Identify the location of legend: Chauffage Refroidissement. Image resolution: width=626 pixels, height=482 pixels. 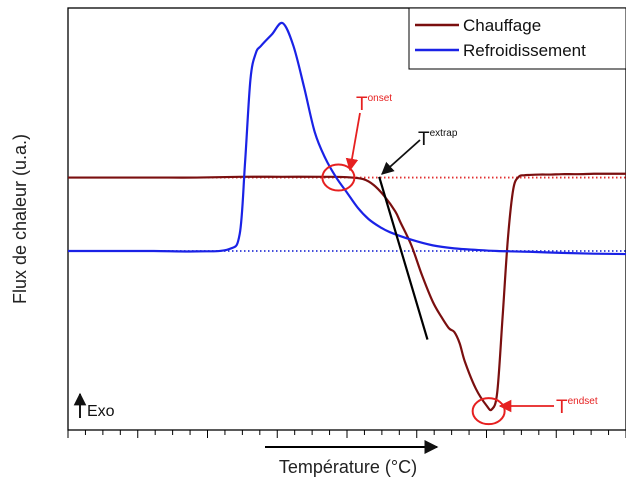
(517, 38).